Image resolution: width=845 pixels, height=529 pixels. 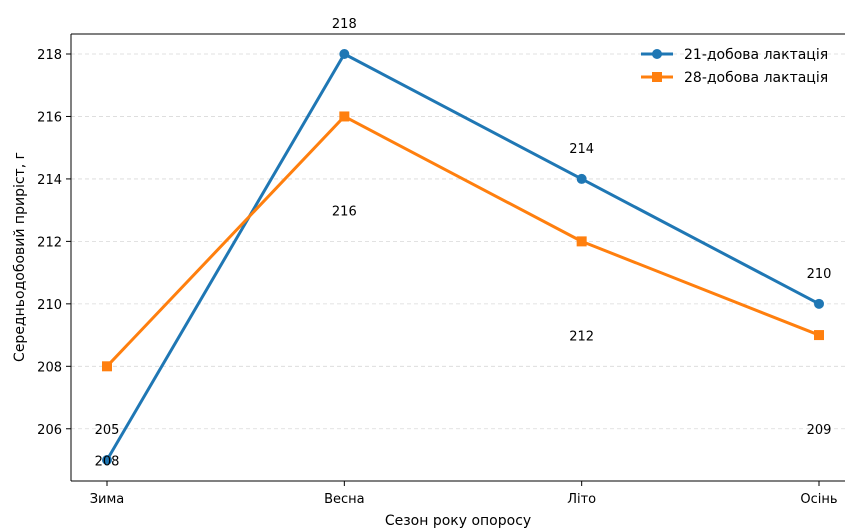 I want to click on x-tick-label: Літо, so click(x=581, y=499).